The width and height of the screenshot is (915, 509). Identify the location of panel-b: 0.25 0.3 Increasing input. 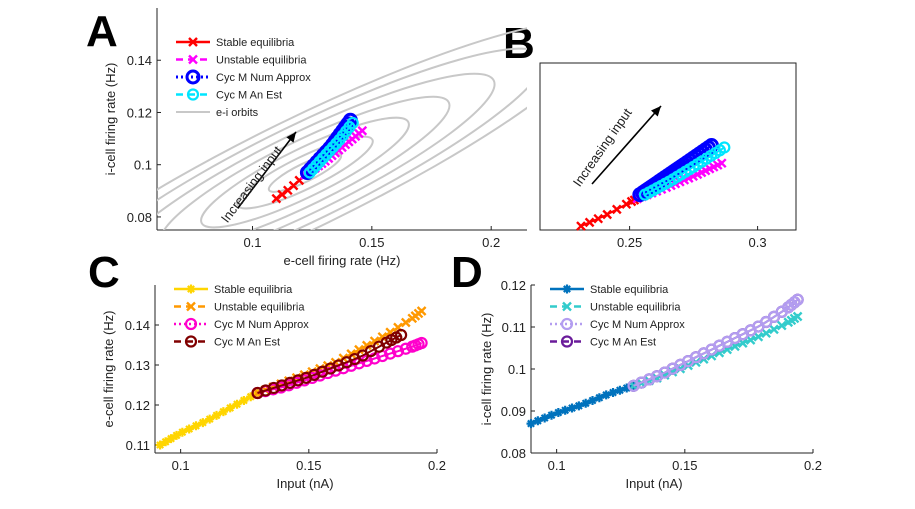
(668, 156).